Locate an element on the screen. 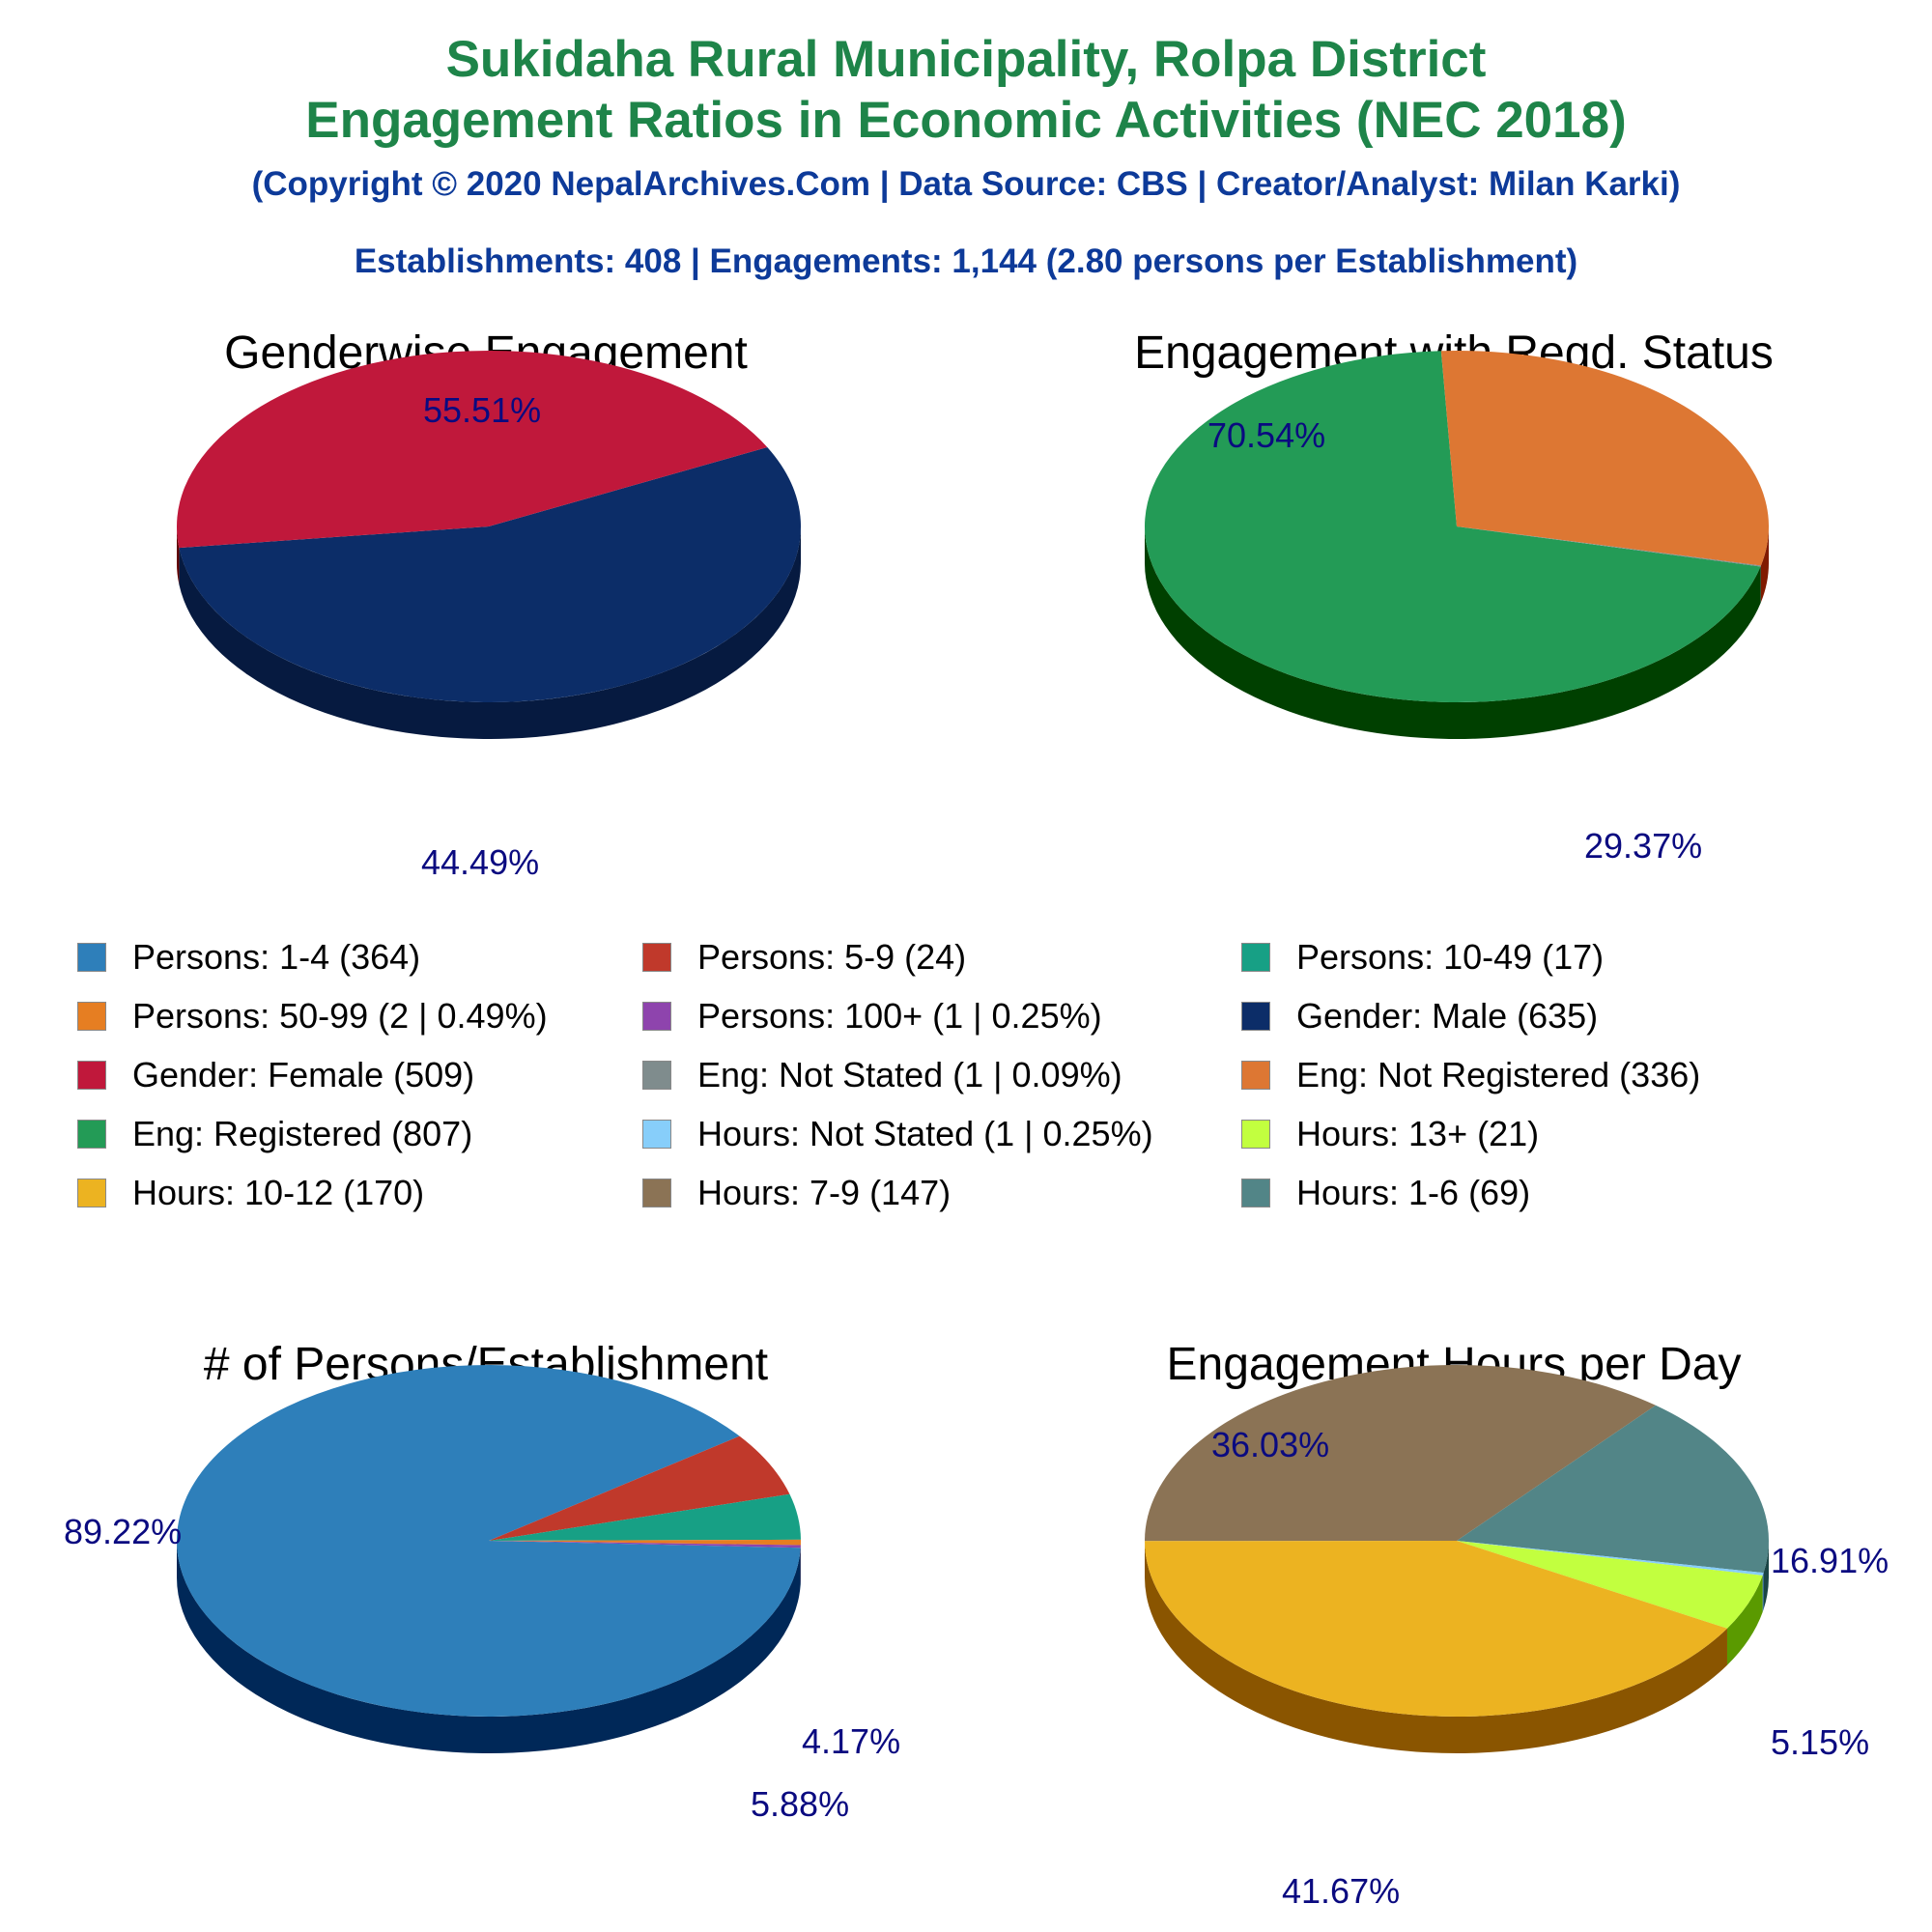 Image resolution: width=1932 pixels, height=1932 pixels. legend-label: Gender: Male (635) is located at coordinates (1447, 1016).